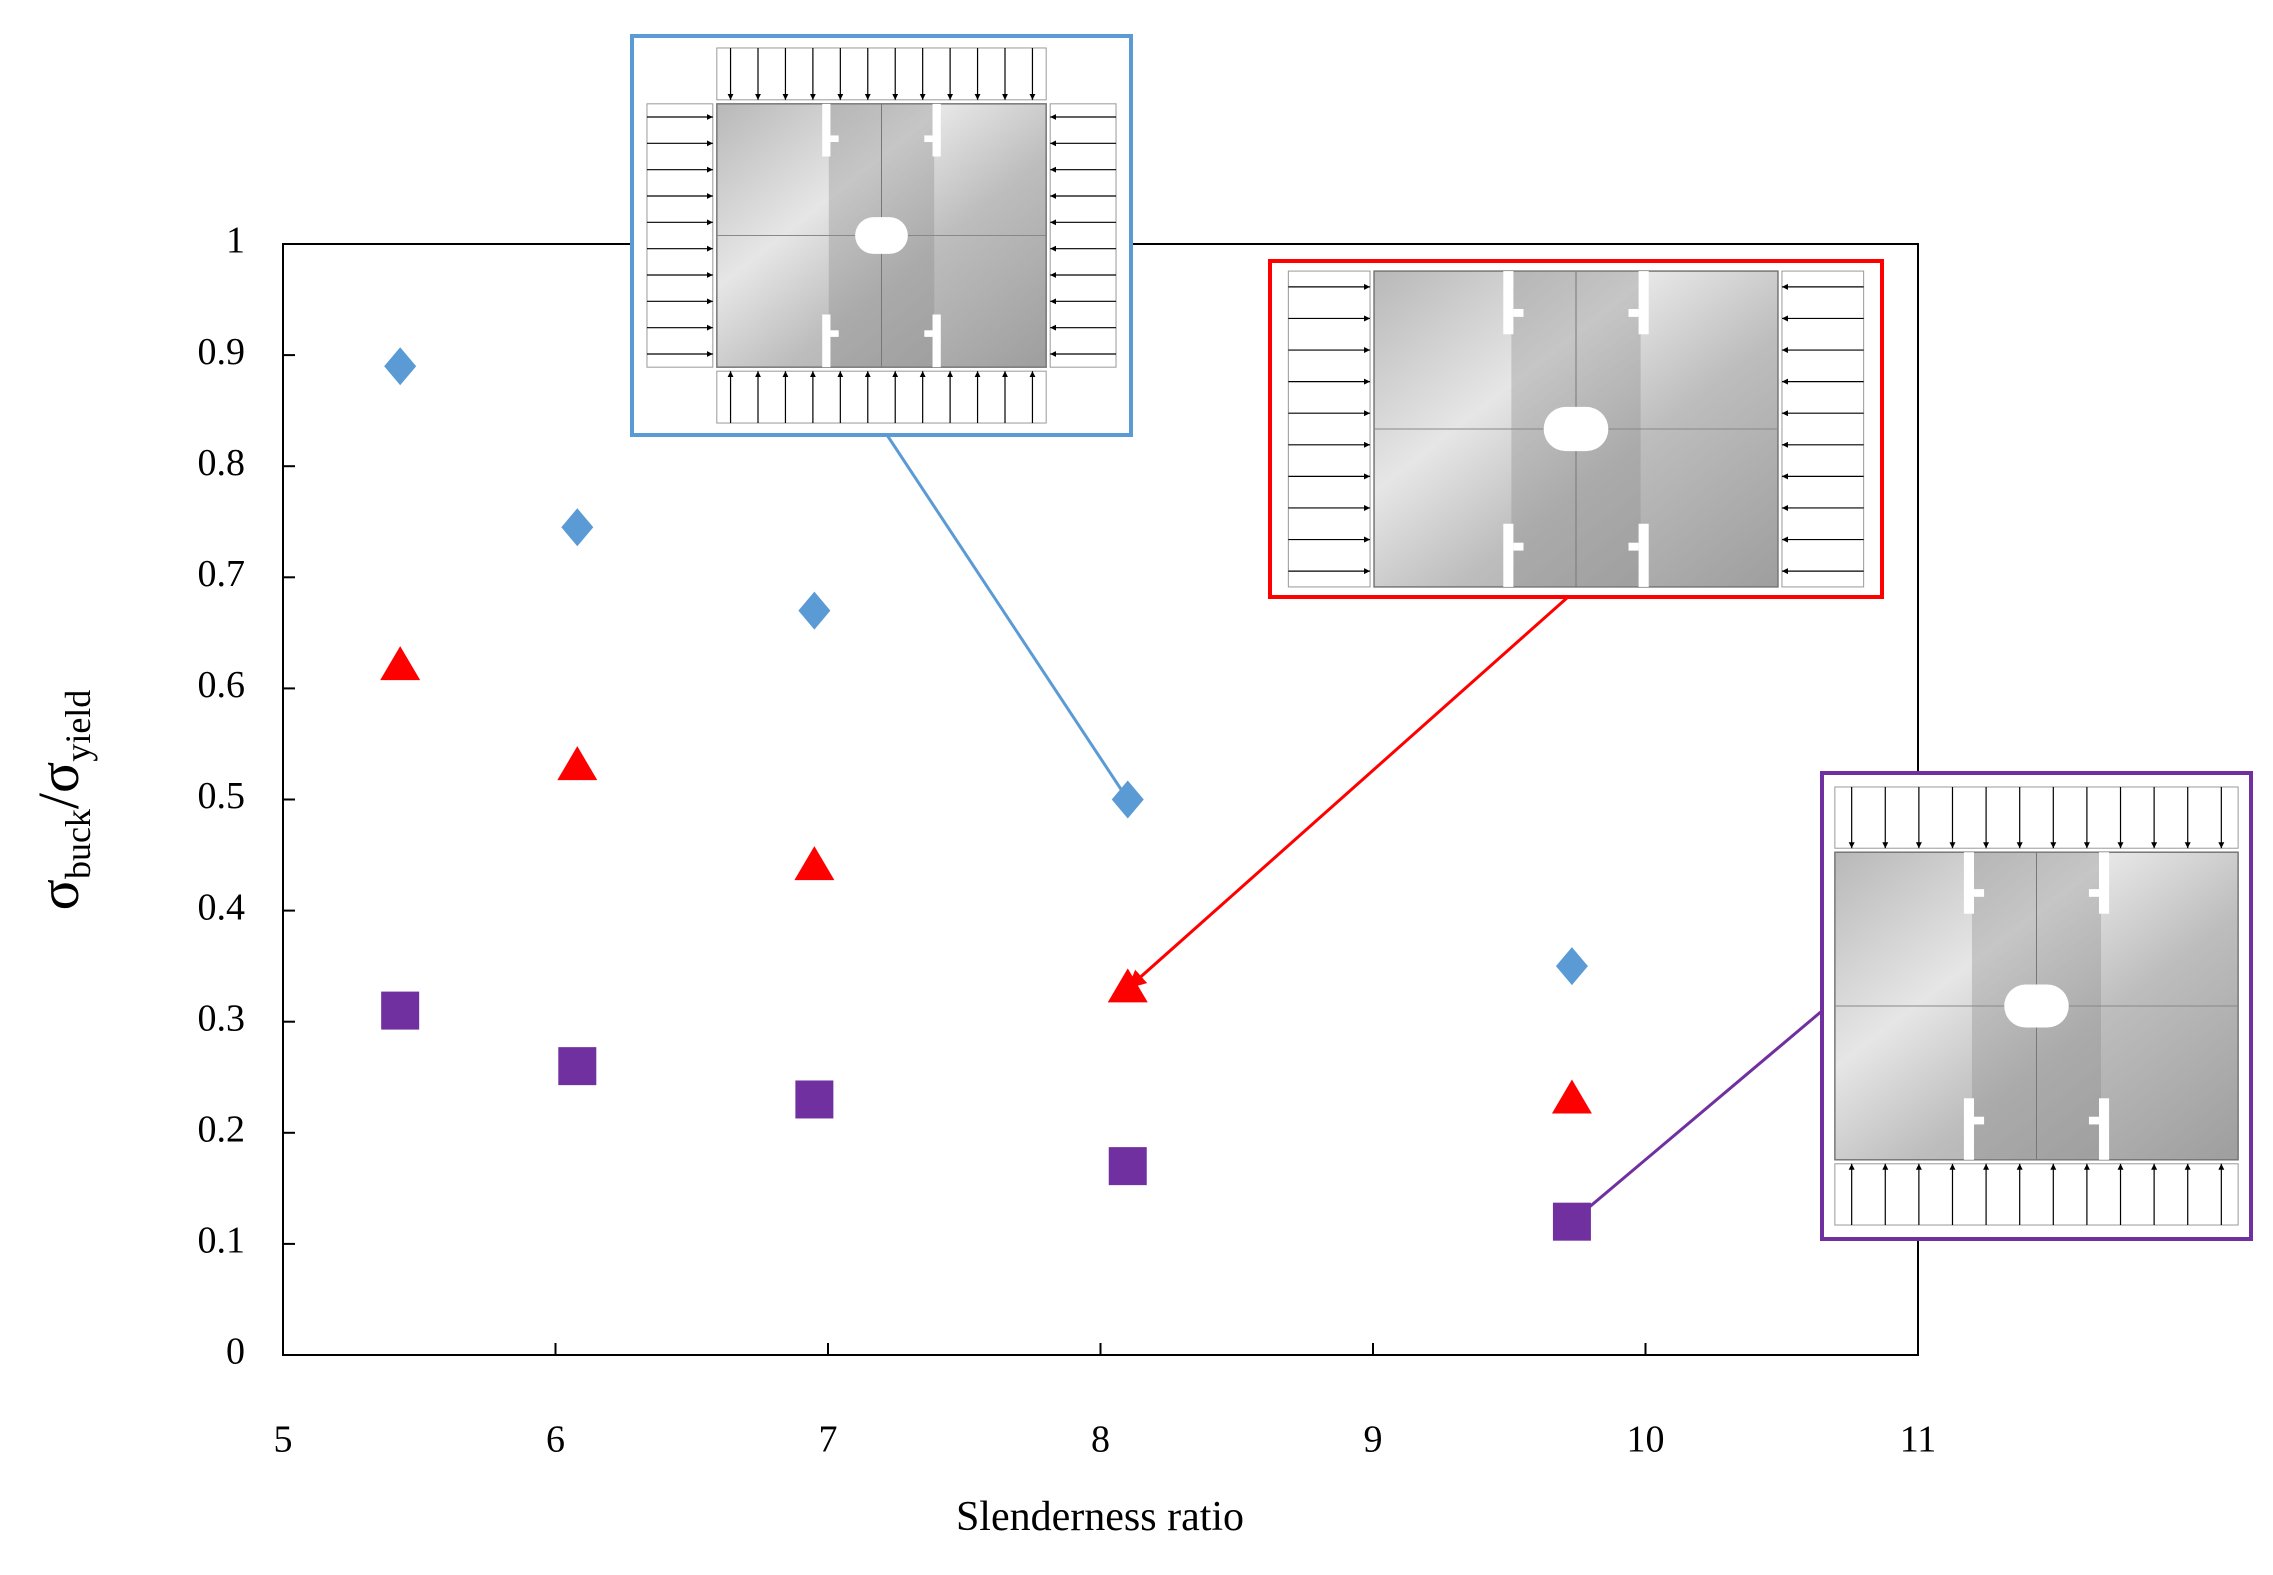  What do you see at coordinates (1373, 1440) in the screenshot?
I see `x-tick-label: 9` at bounding box center [1373, 1440].